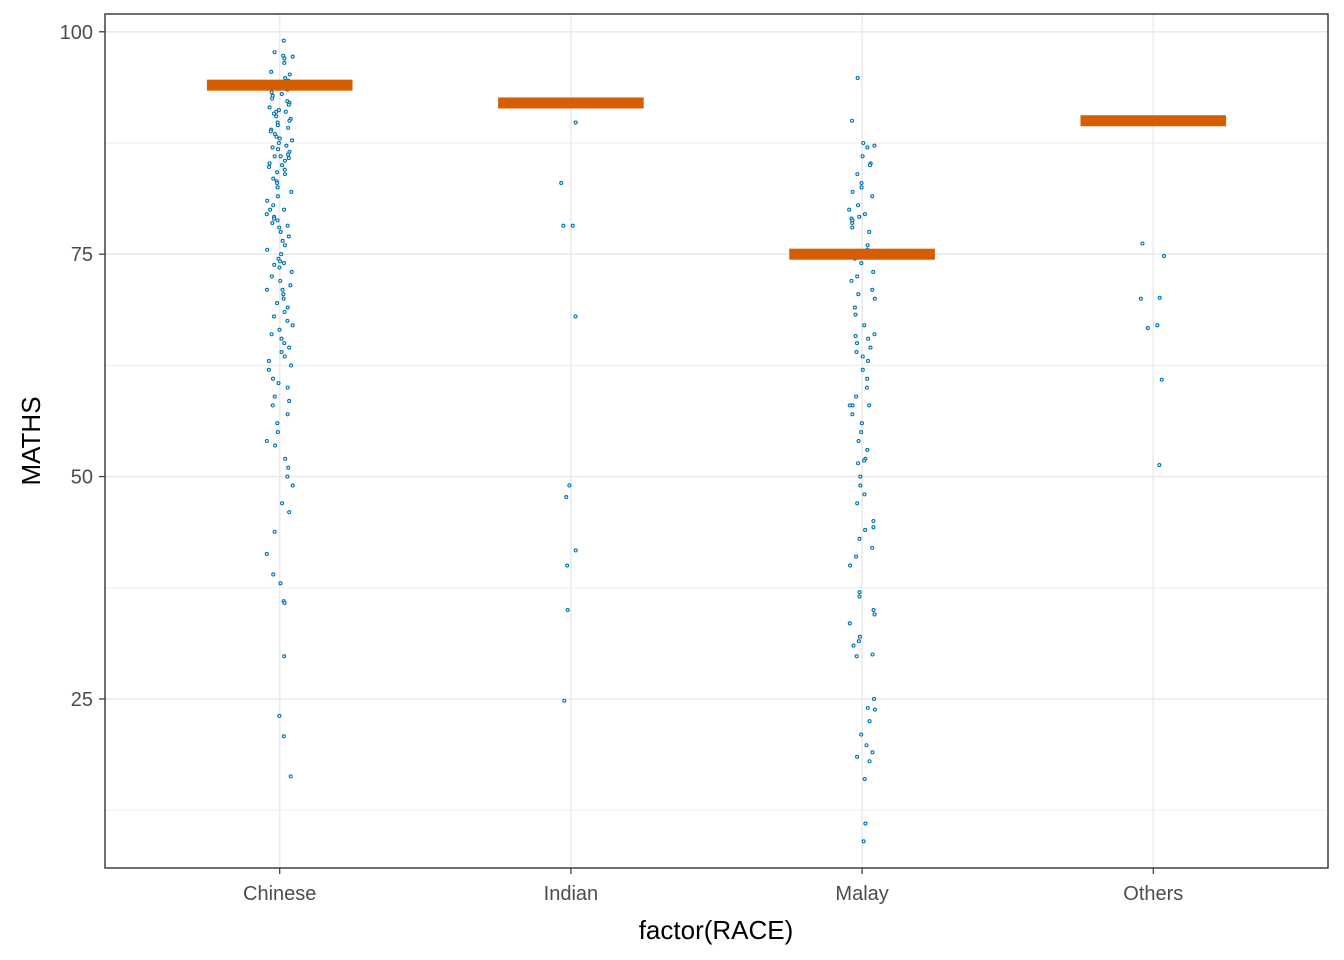  What do you see at coordinates (716, 169) in the screenshot?
I see `summary-bars` at bounding box center [716, 169].